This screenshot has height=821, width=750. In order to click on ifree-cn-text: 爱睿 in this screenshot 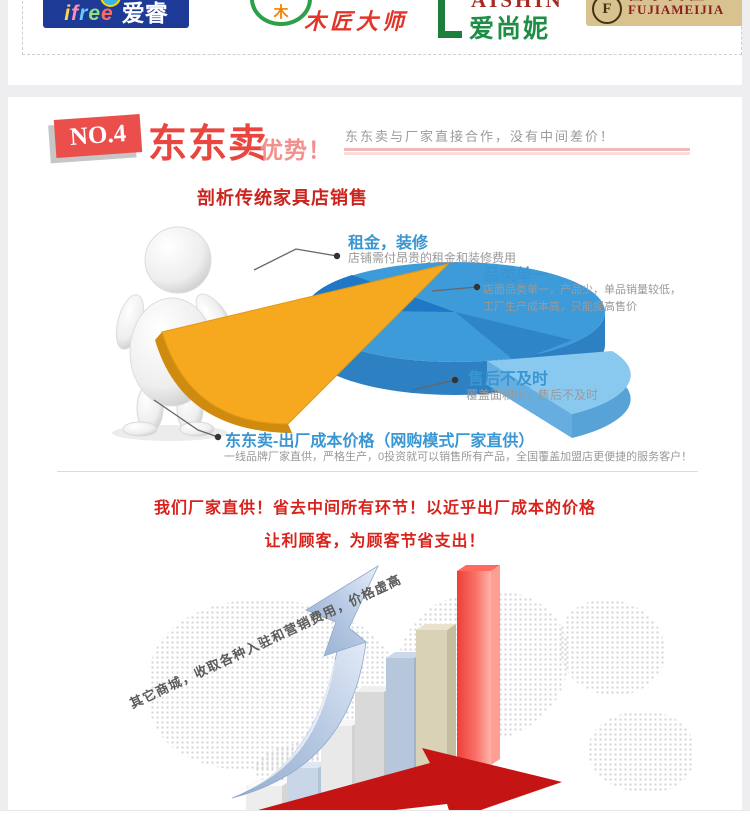, I will do `click(144, 13)`.